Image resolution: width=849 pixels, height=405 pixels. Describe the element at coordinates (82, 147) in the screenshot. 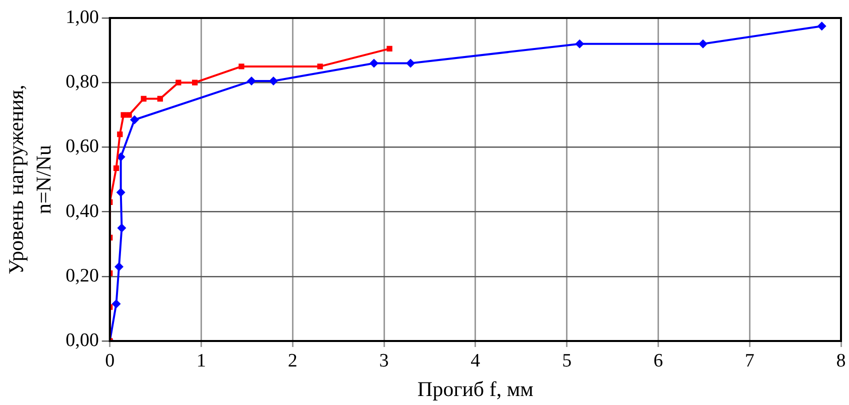

I see `y-tick-label: 0,60` at that location.